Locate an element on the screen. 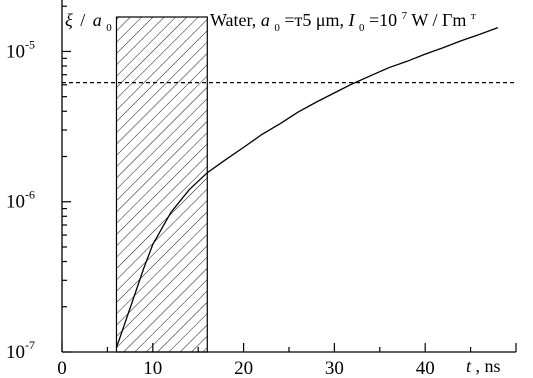 The height and width of the screenshot is (378, 533). x-tick-label: 40 is located at coordinates (425, 368).